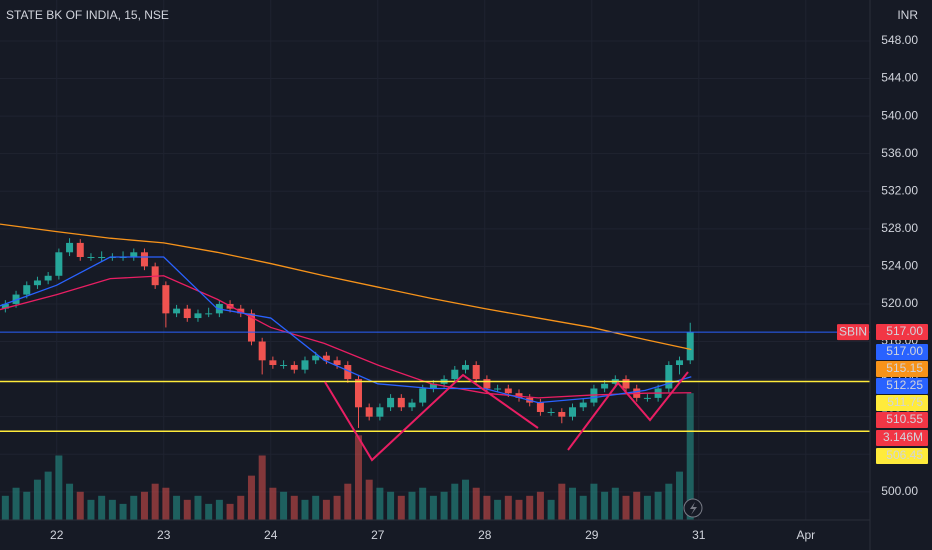 This screenshot has width=932, height=550. I want to click on y-tick-label: 540.00, so click(899, 115).